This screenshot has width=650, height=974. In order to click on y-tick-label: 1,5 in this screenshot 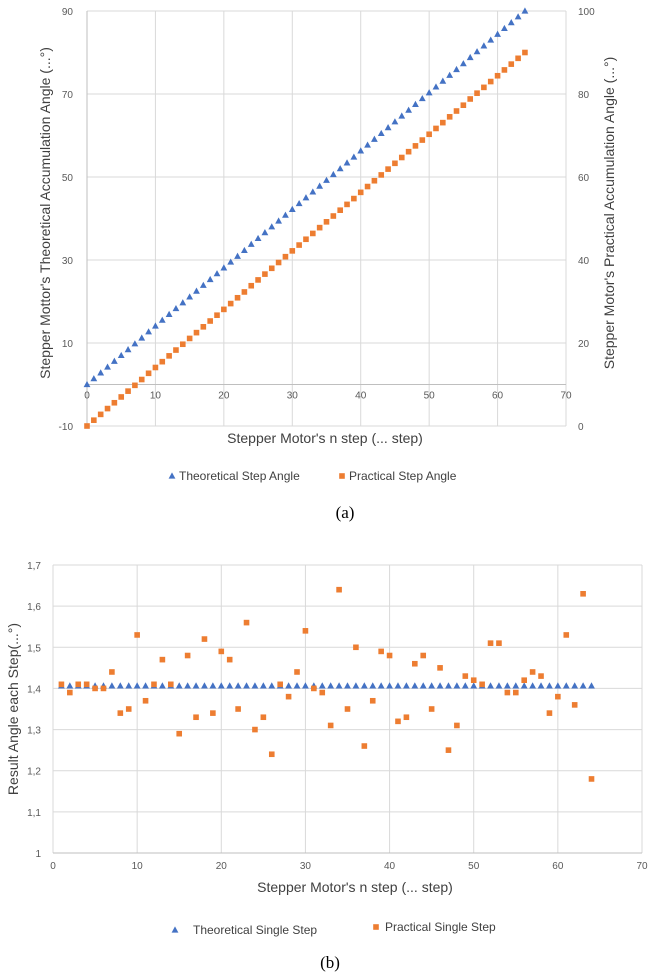, I will do `click(34, 648)`.